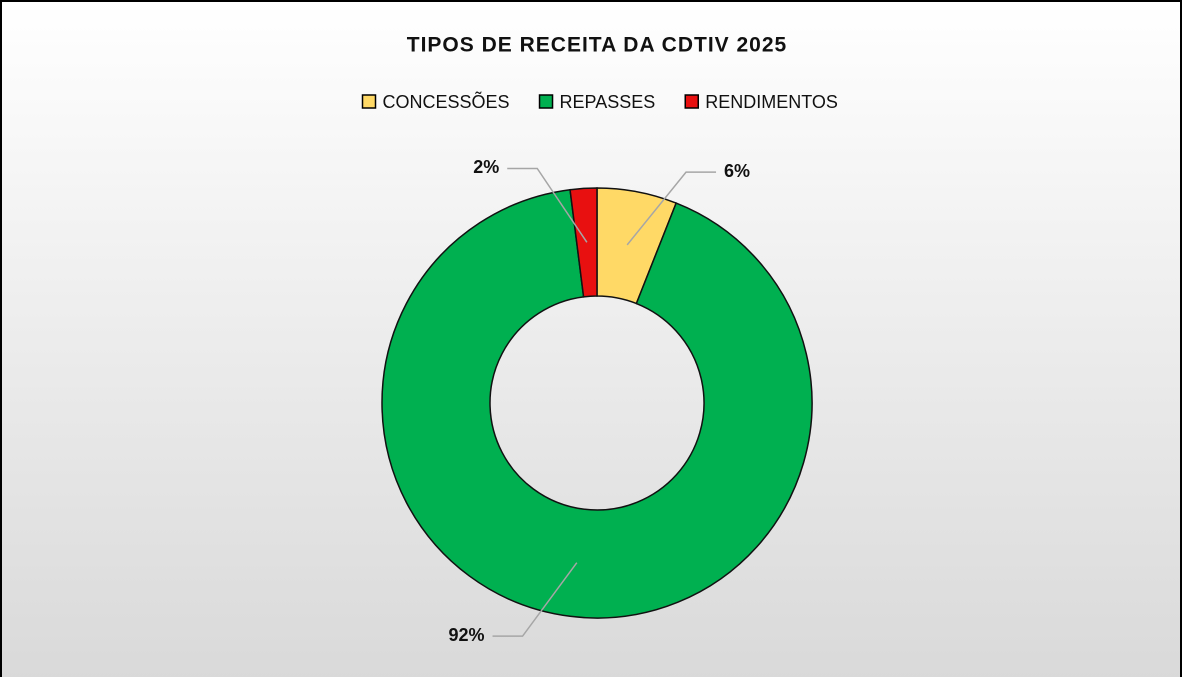  What do you see at coordinates (608, 102) in the screenshot?
I see `legend-label: REPASSES` at bounding box center [608, 102].